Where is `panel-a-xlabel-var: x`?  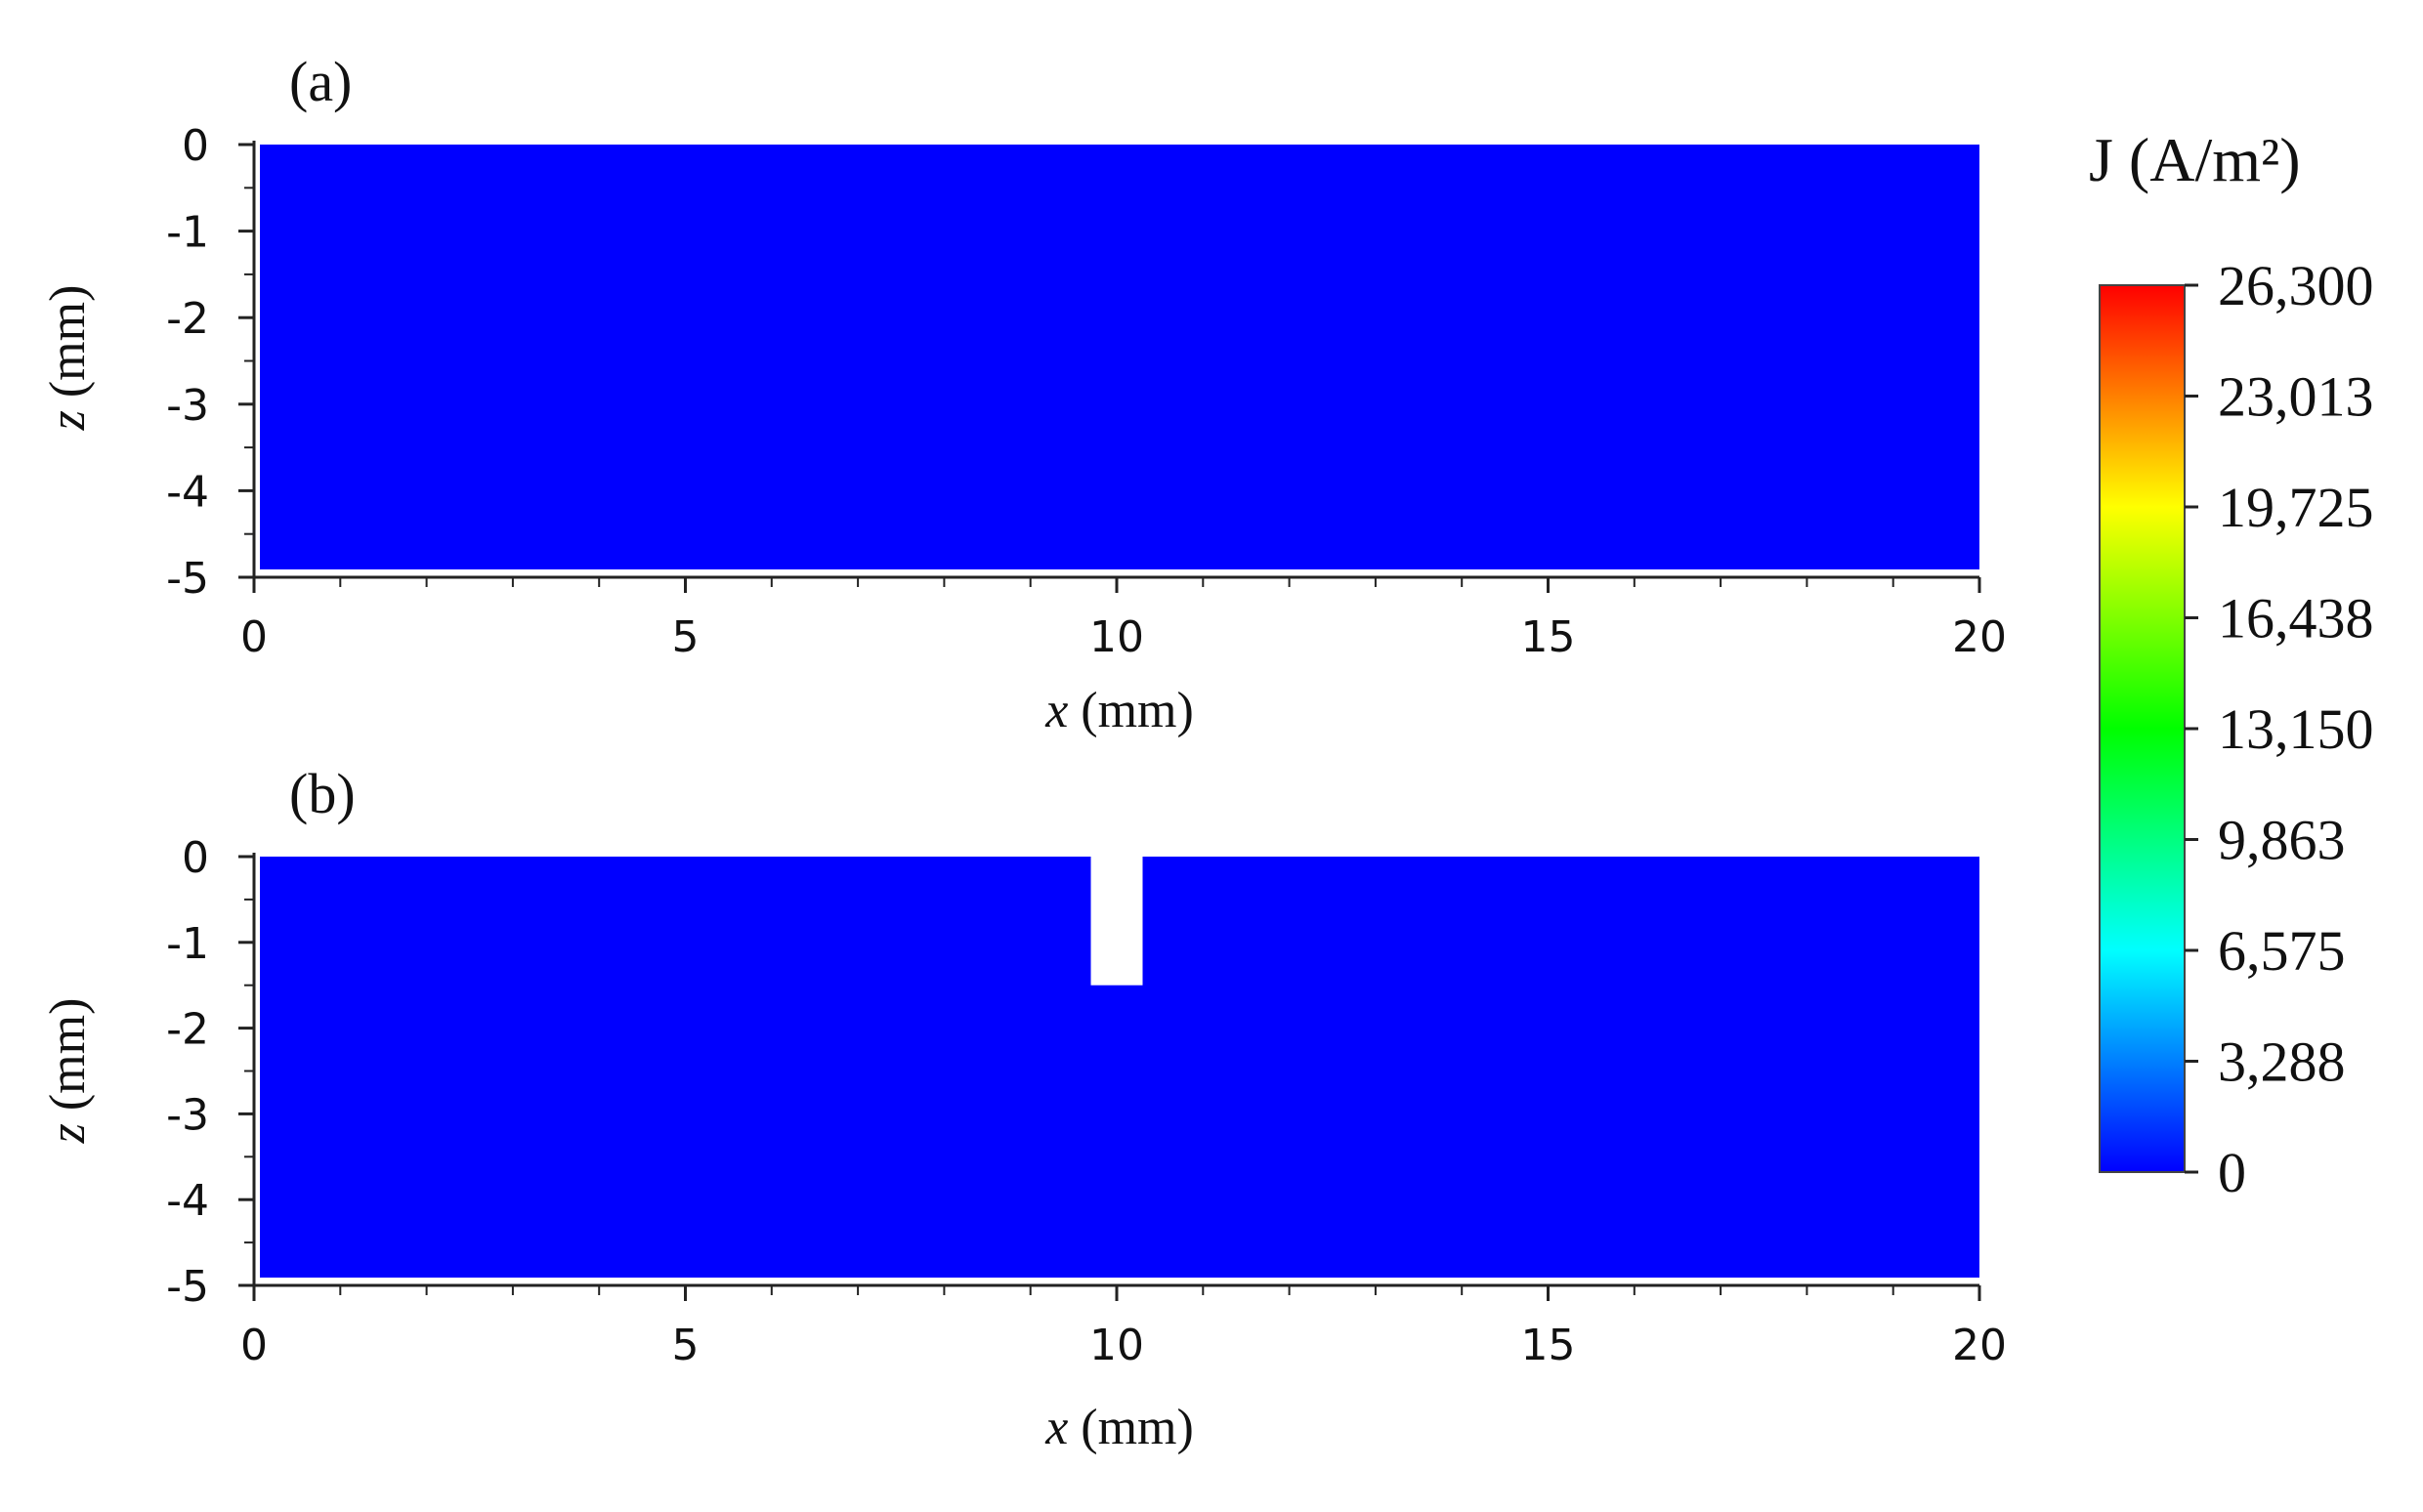 panel-a-xlabel-var: x is located at coordinates (1056, 710).